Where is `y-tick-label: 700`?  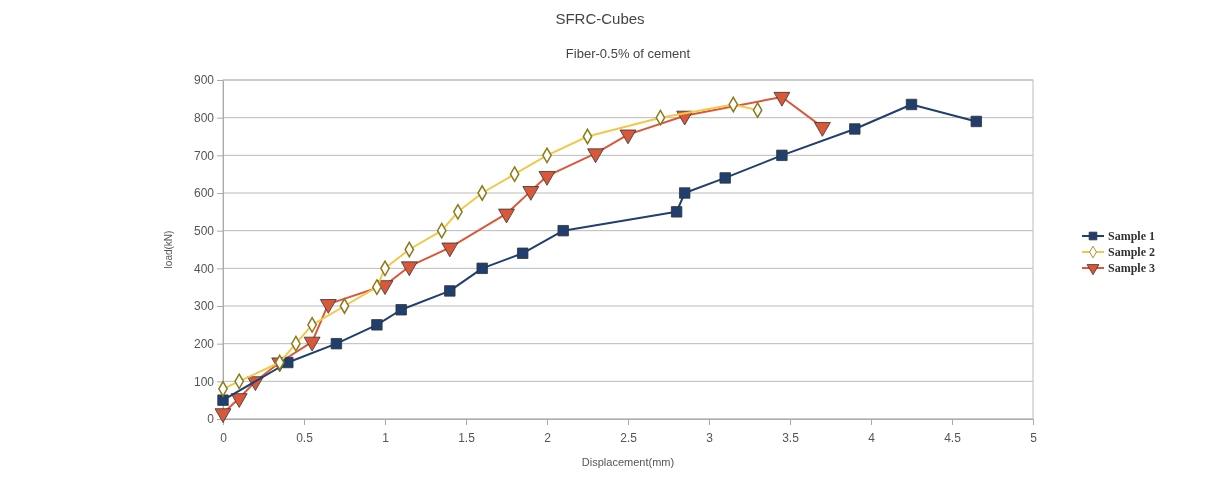
y-tick-label: 700 is located at coordinates (204, 155).